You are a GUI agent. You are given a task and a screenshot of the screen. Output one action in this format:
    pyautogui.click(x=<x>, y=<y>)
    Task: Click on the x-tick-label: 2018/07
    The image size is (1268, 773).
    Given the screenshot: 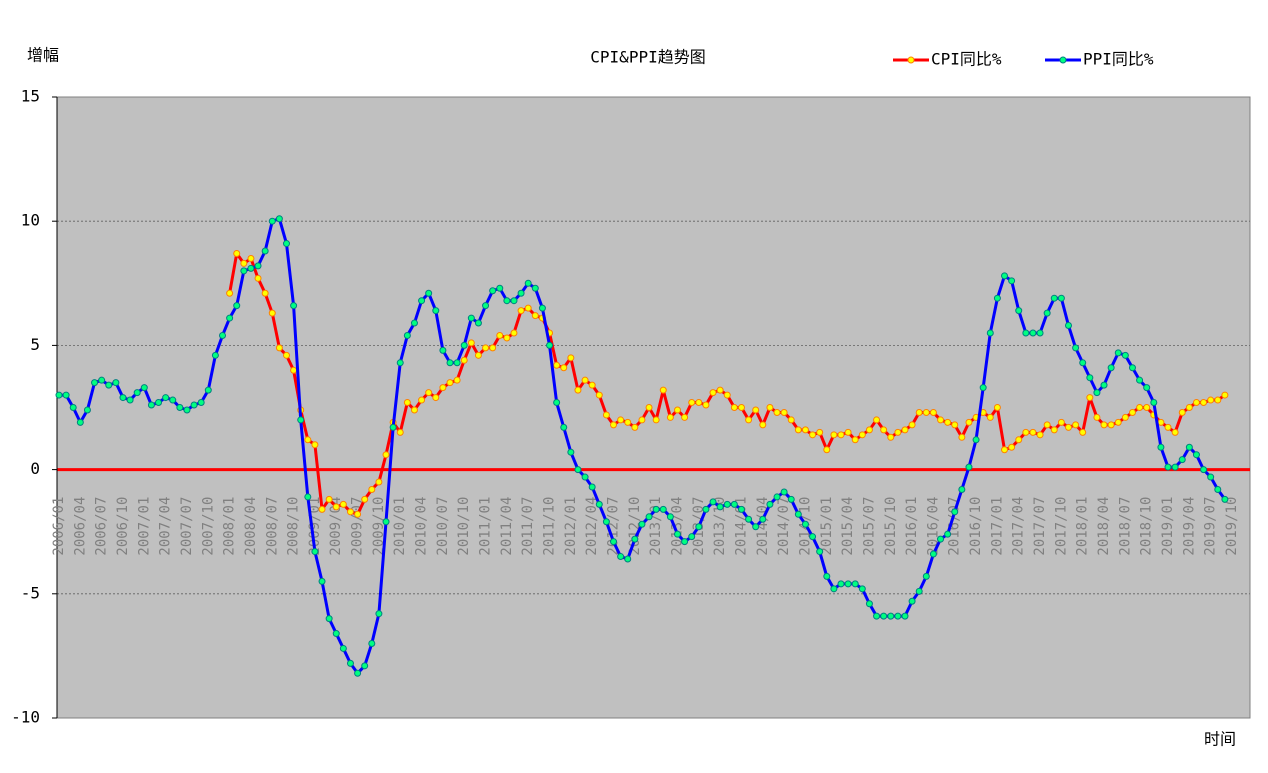 What is the action you would take?
    pyautogui.click(x=1125, y=526)
    